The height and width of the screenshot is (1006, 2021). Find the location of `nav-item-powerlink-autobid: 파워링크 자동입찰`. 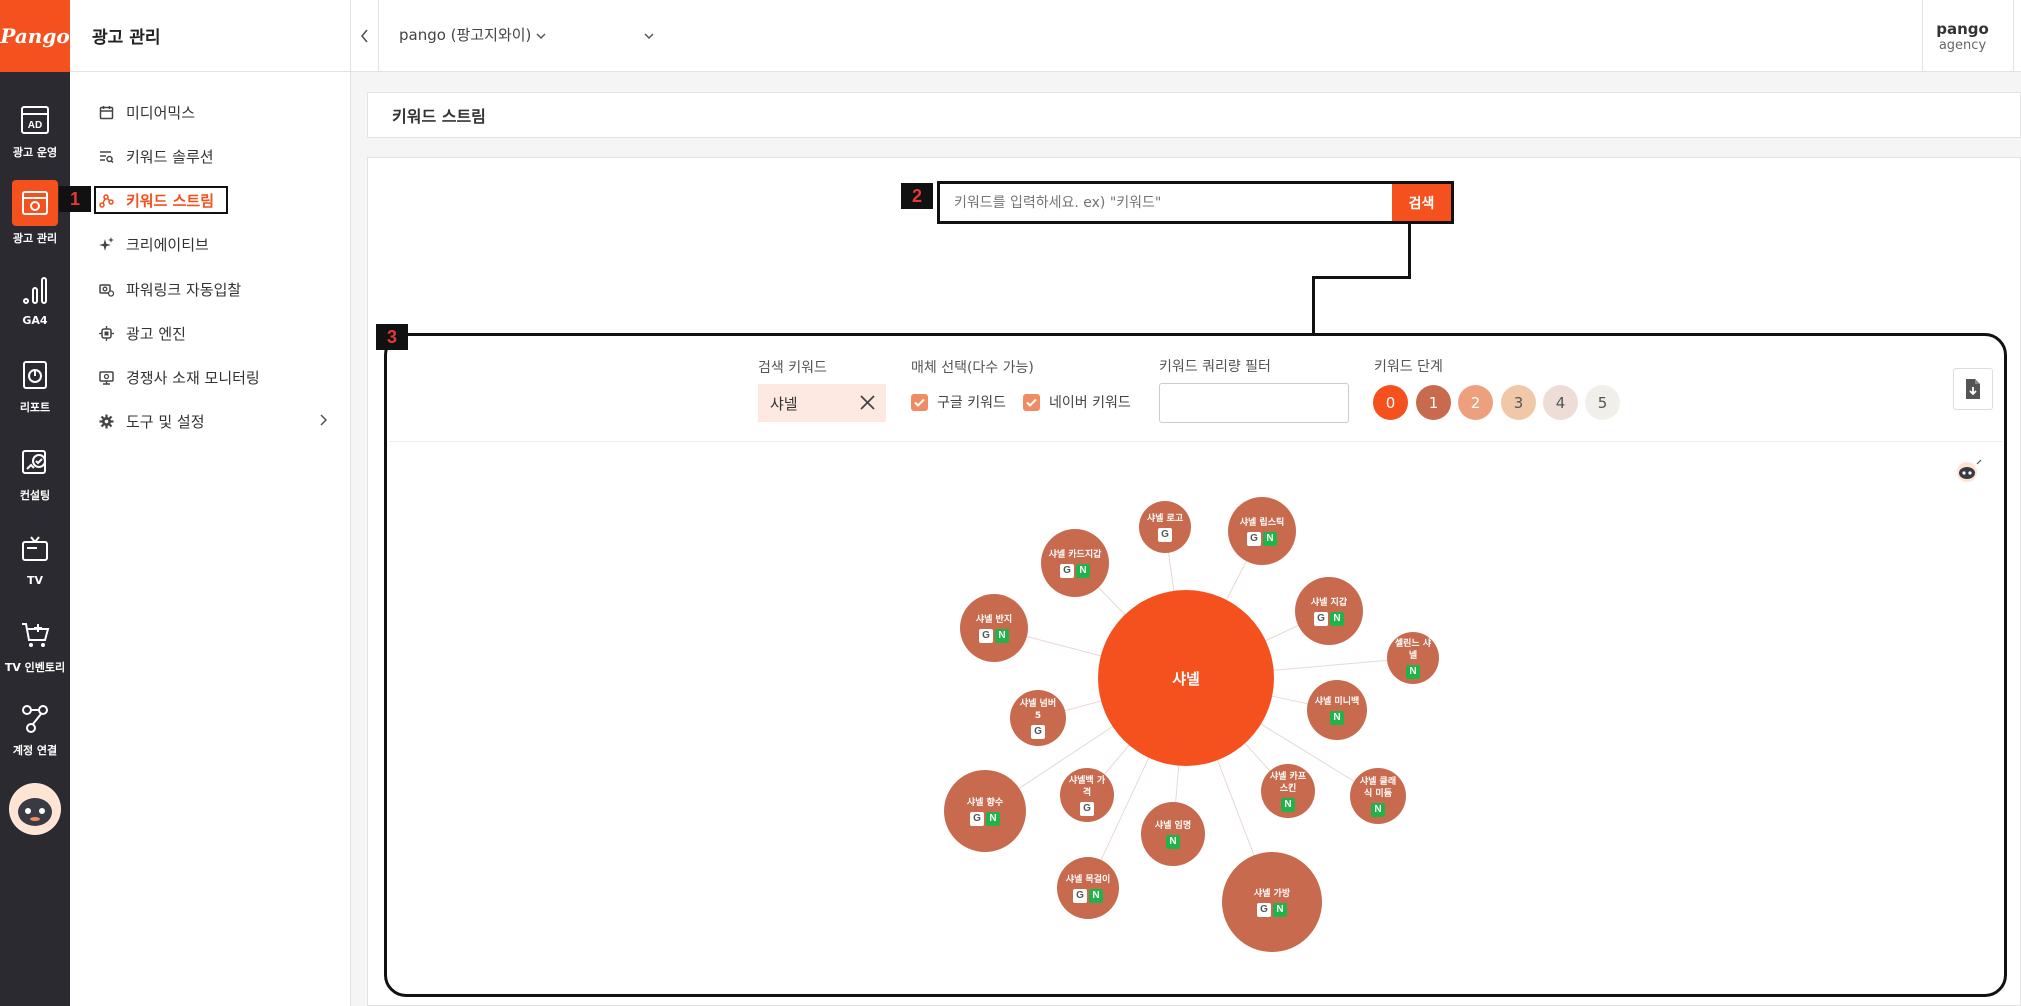

nav-item-powerlink-autobid: 파워링크 자동입찰 is located at coordinates (169, 289).